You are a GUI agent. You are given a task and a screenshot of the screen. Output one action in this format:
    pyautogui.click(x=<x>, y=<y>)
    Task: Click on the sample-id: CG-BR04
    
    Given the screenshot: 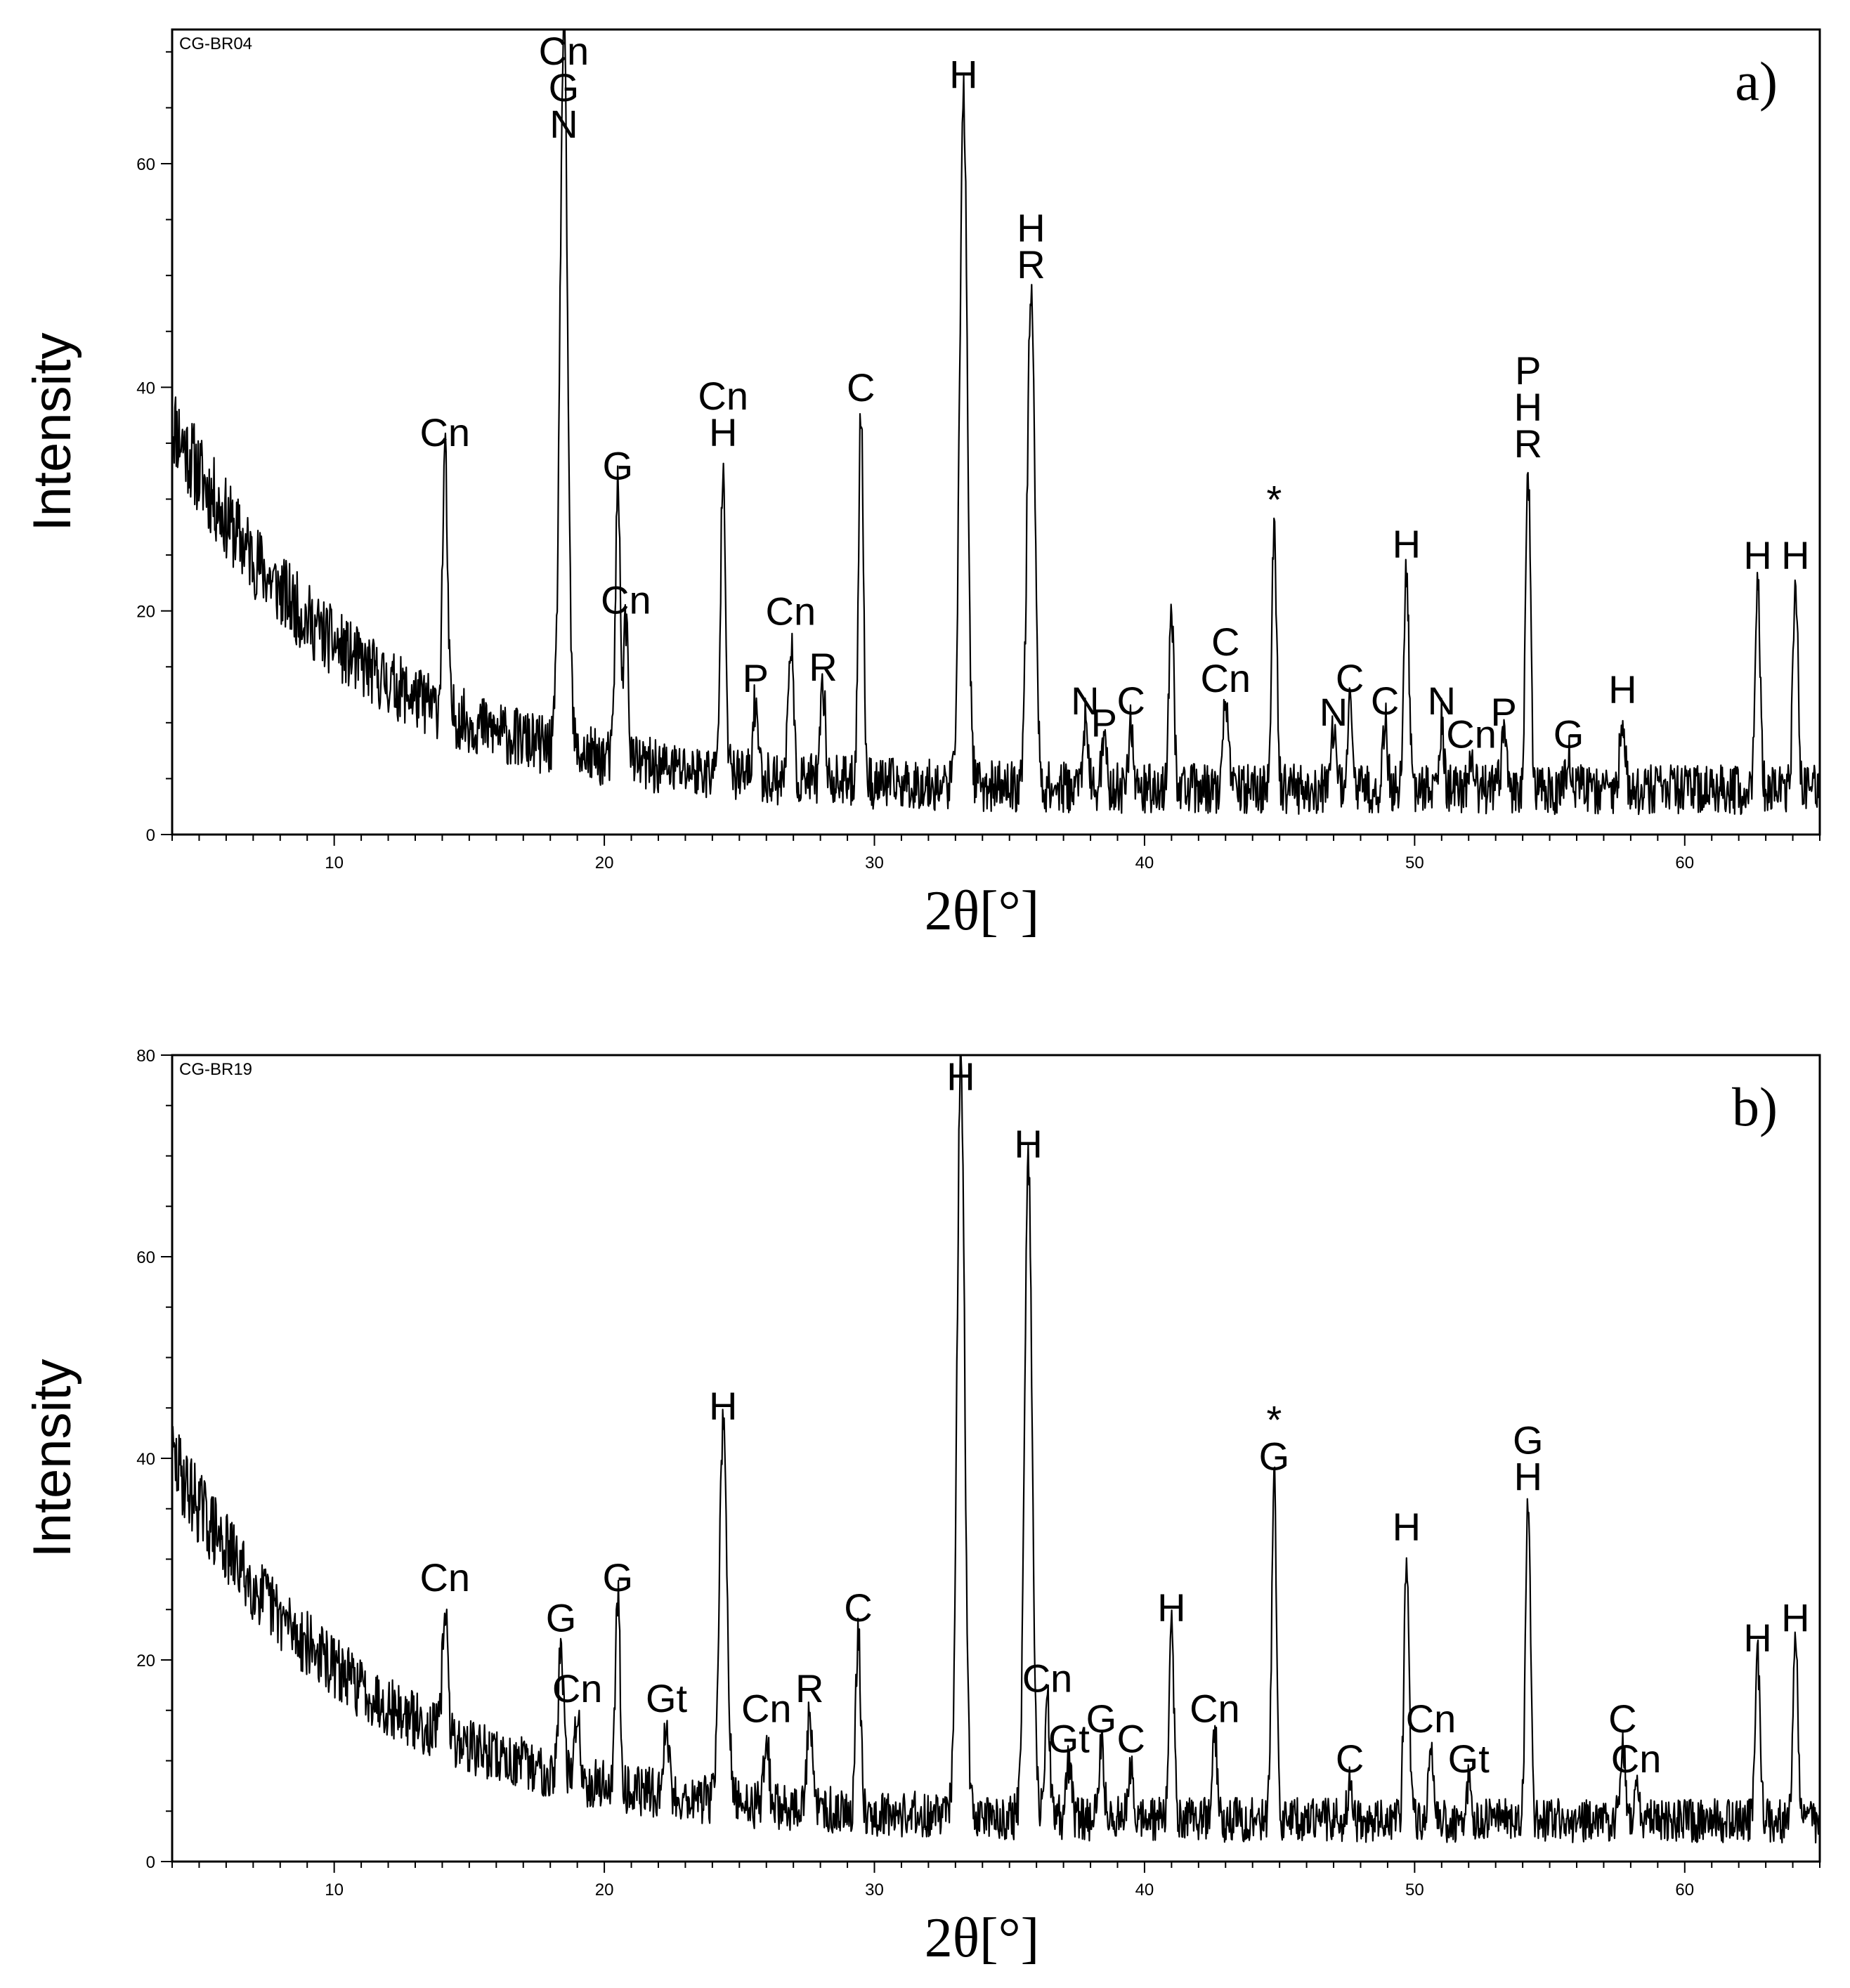 What is the action you would take?
    pyautogui.click(x=215, y=43)
    